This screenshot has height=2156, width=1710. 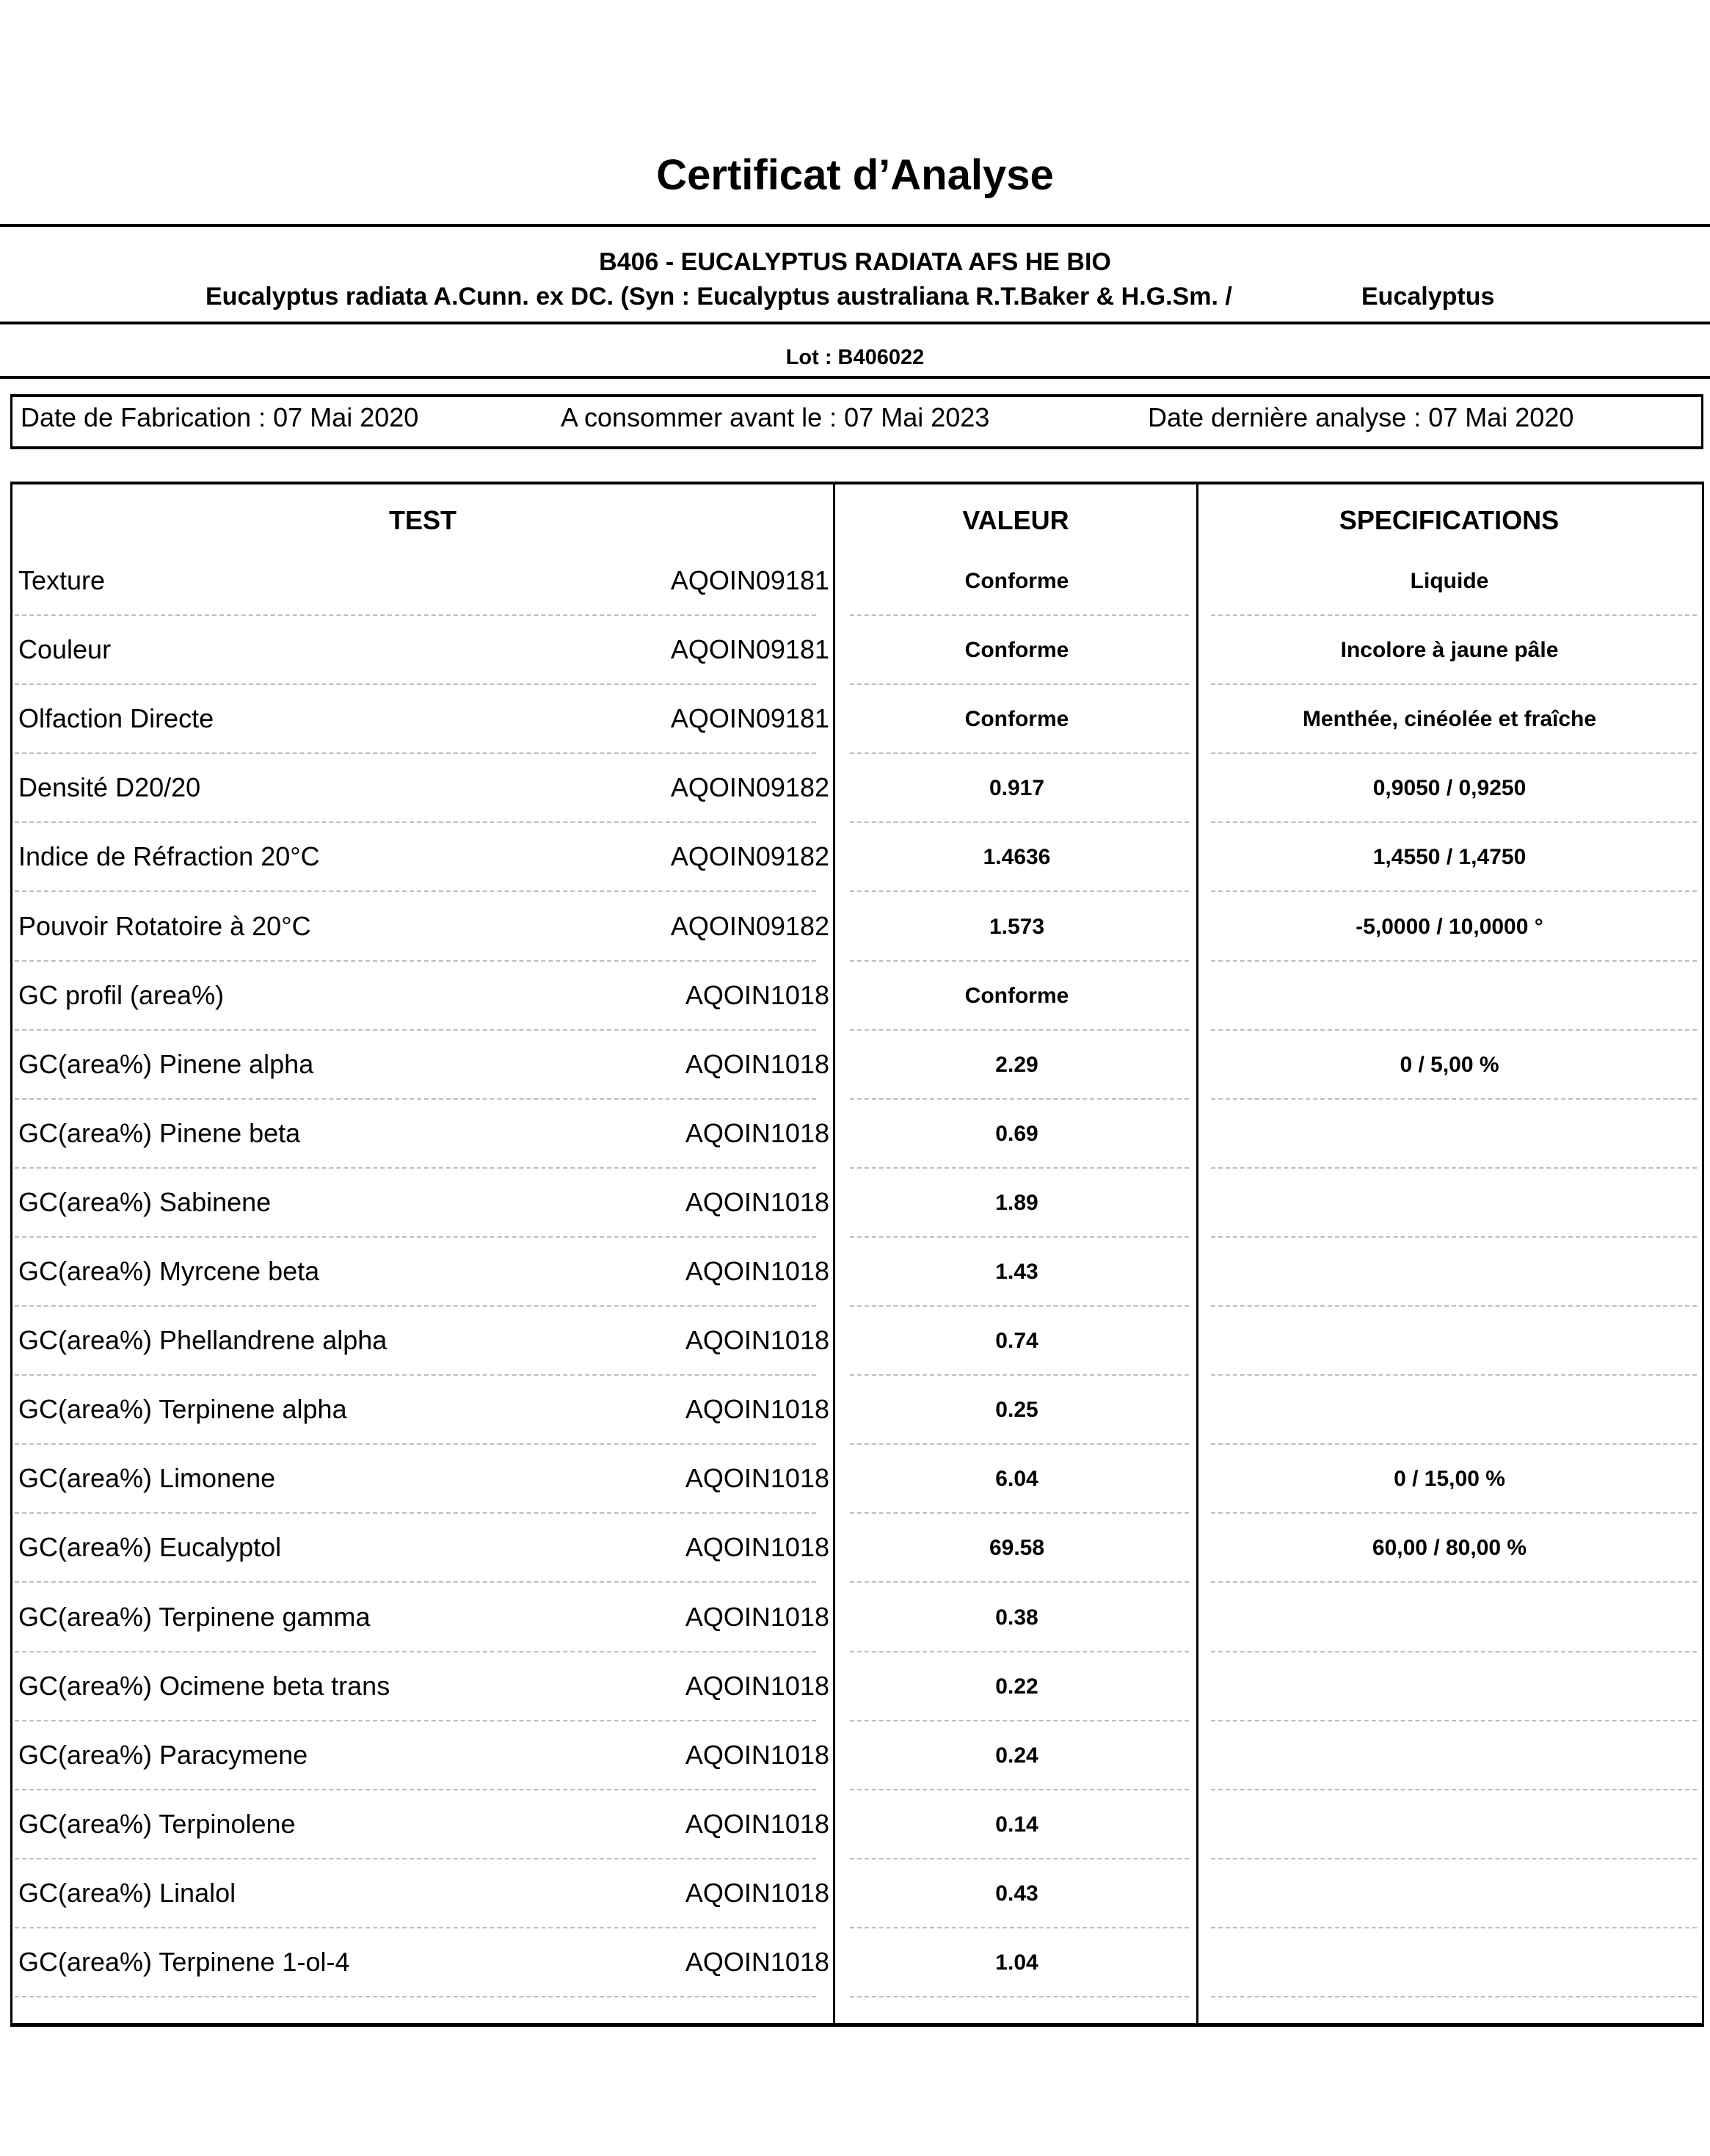 What do you see at coordinates (1017, 857) in the screenshot?
I see `test-value: 1.4636` at bounding box center [1017, 857].